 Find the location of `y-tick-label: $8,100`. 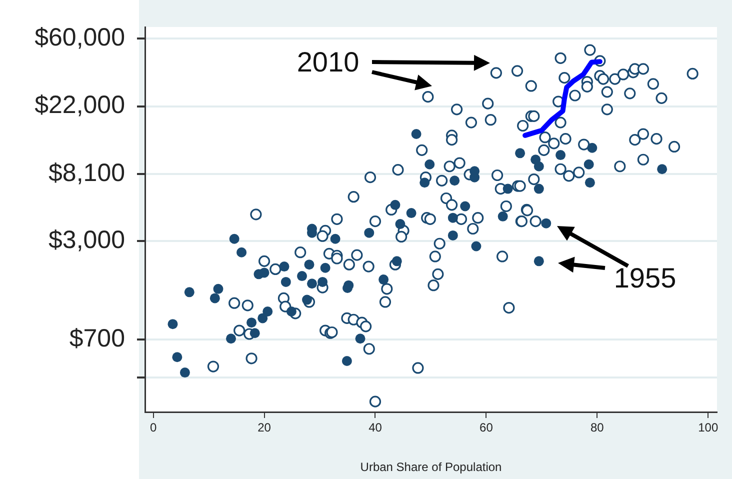

y-tick-label: $8,100 is located at coordinates (86, 172).